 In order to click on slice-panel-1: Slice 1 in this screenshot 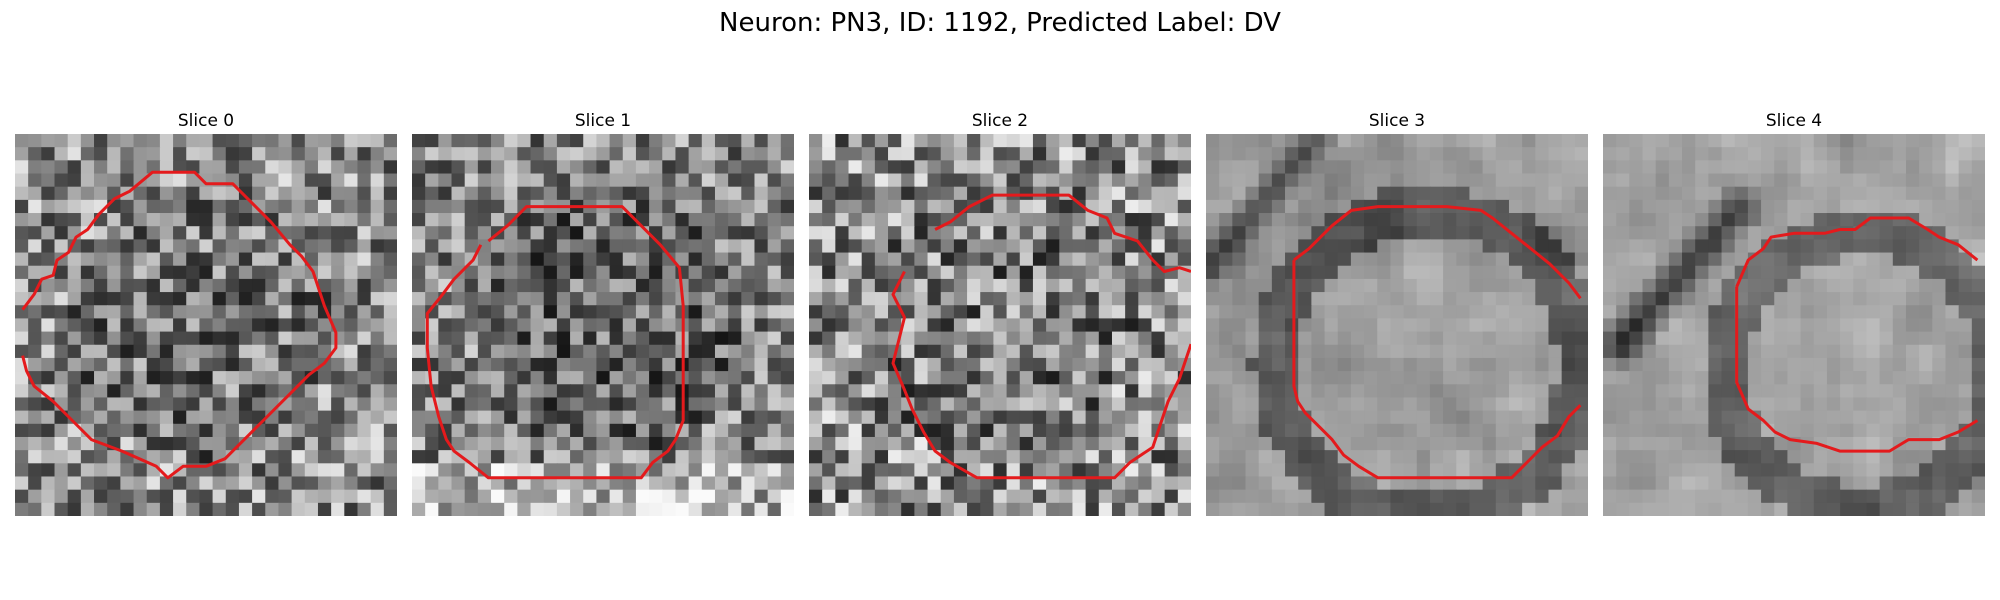, I will do `click(603, 312)`.